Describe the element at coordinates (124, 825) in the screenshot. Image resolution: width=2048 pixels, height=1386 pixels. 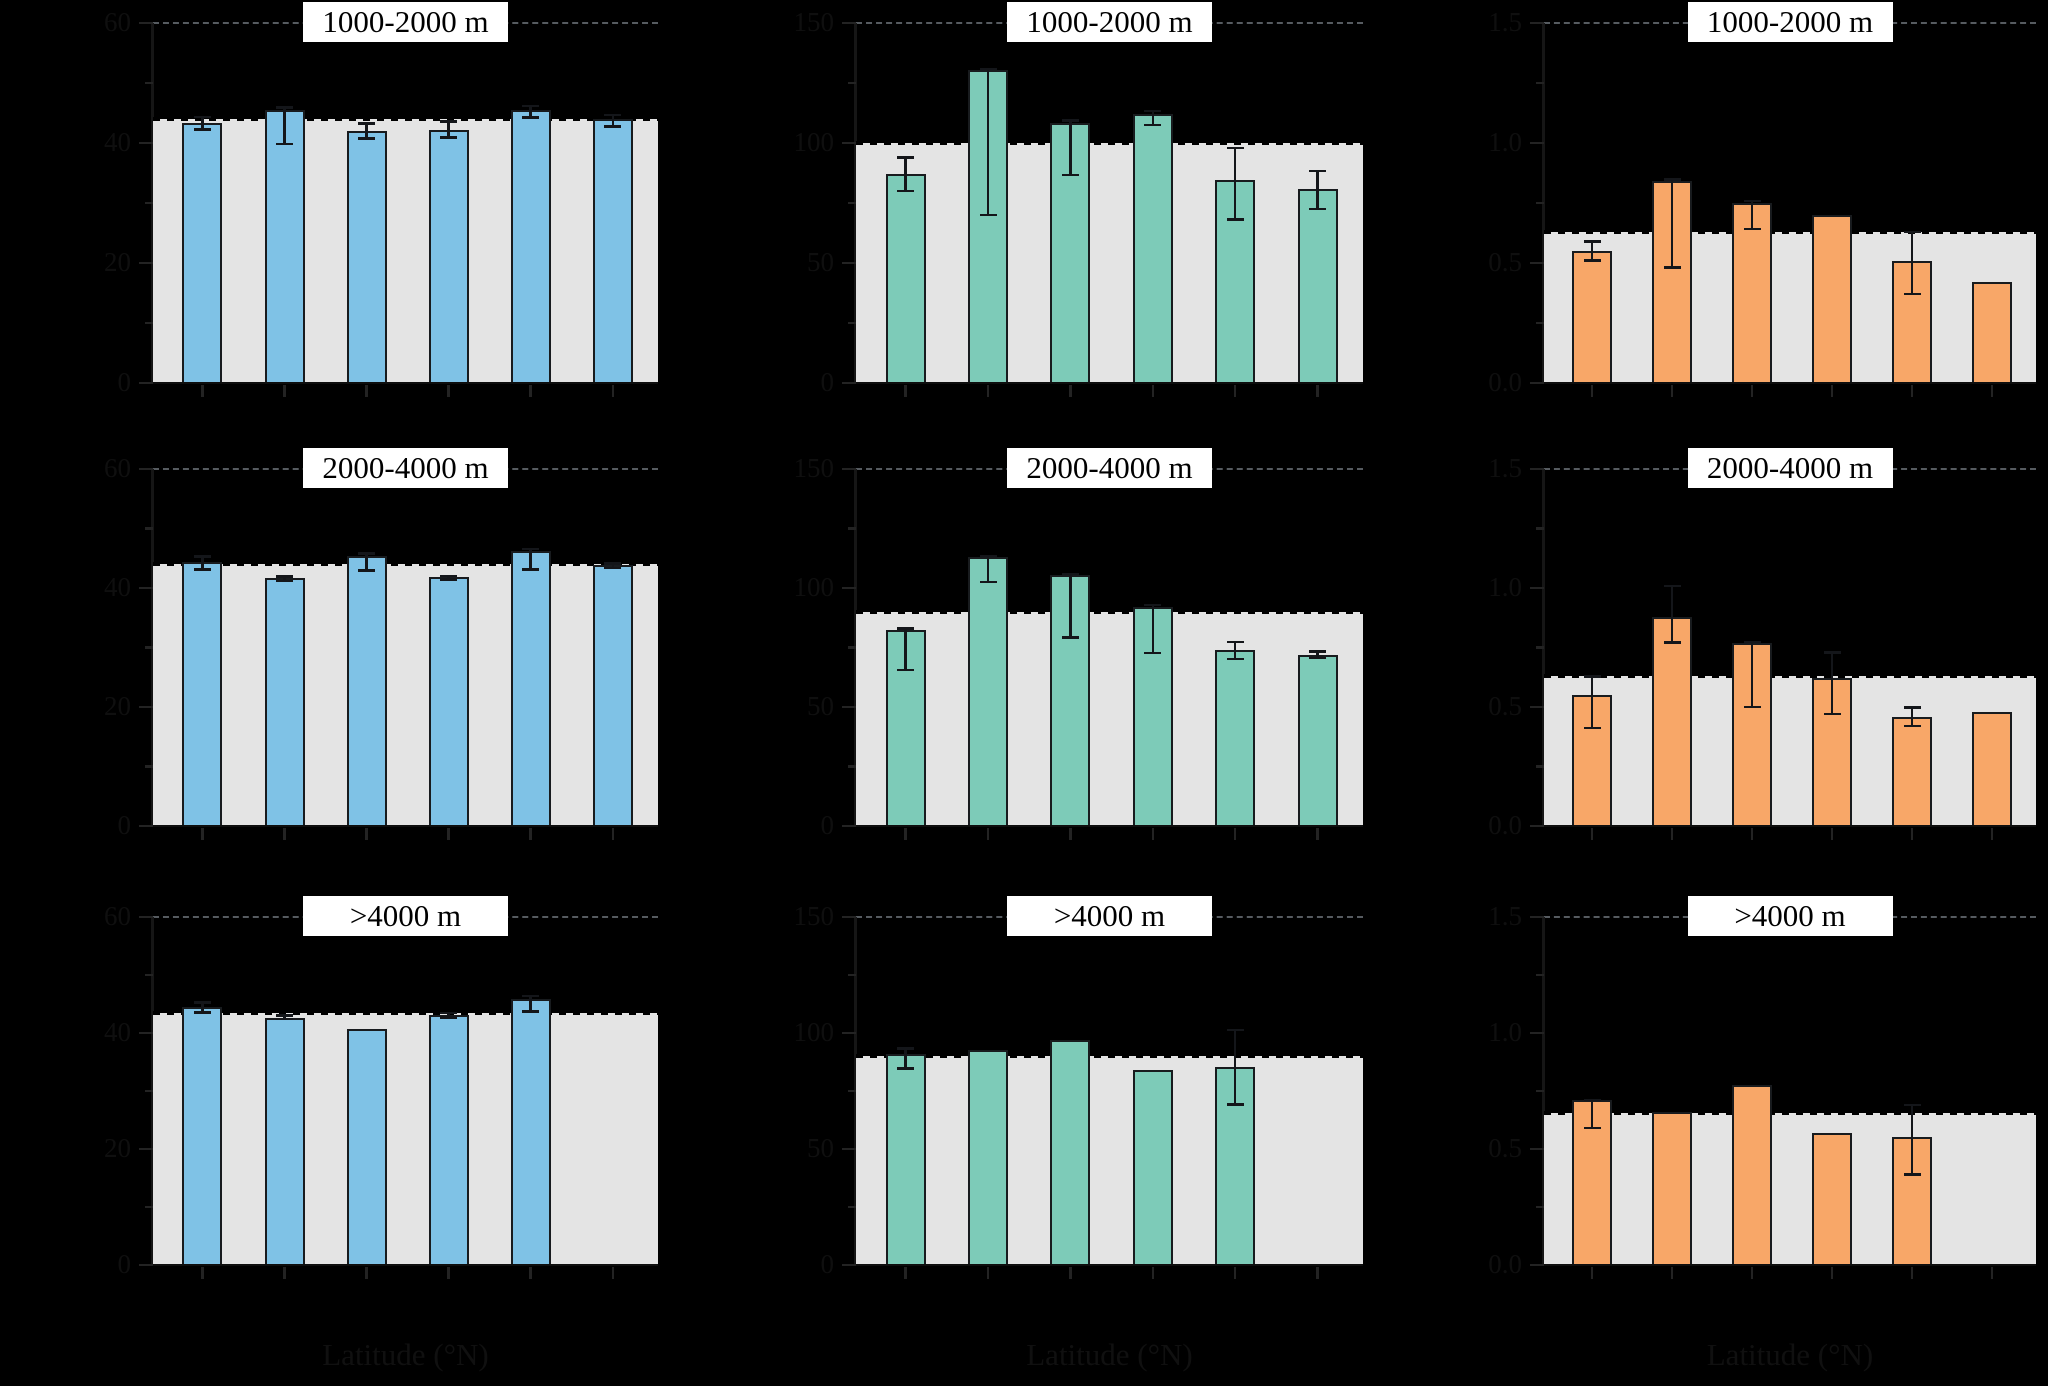
I see `y-tick-label: 0` at that location.